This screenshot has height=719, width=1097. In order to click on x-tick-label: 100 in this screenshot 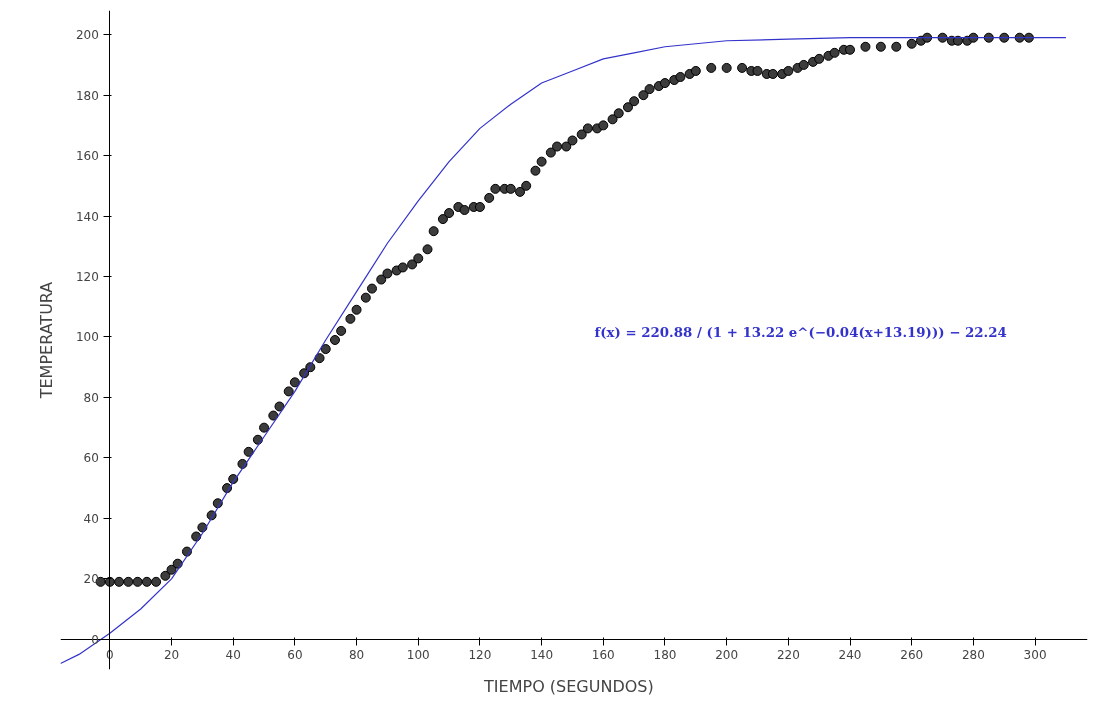, I will do `click(418, 655)`.